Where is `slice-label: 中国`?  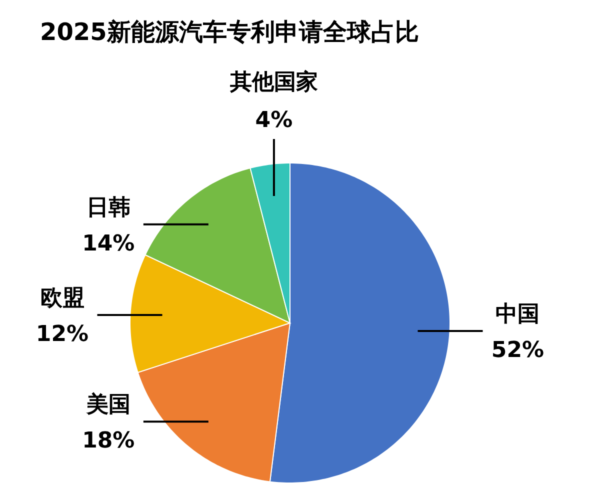 slice-label: 中国 is located at coordinates (518, 315).